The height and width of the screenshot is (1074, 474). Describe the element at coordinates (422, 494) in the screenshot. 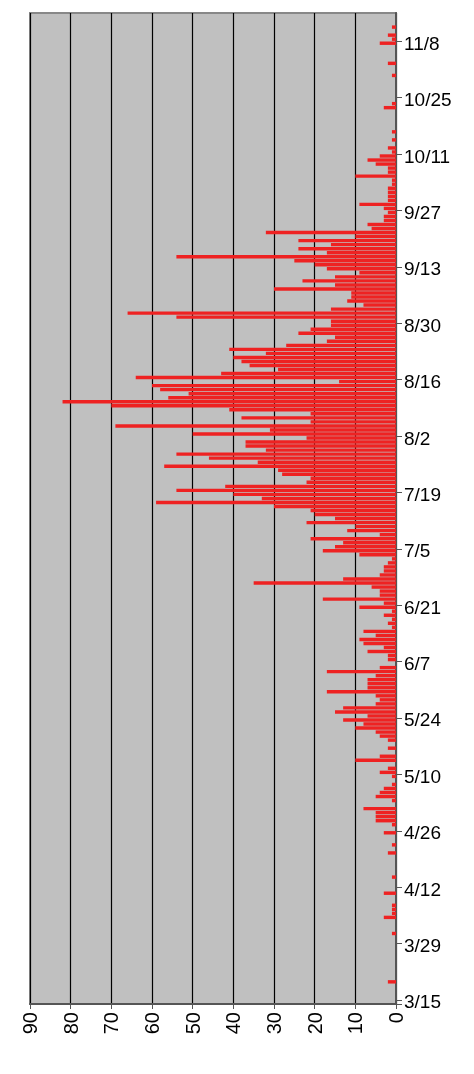

I see `y-tick-label: 7/19` at that location.